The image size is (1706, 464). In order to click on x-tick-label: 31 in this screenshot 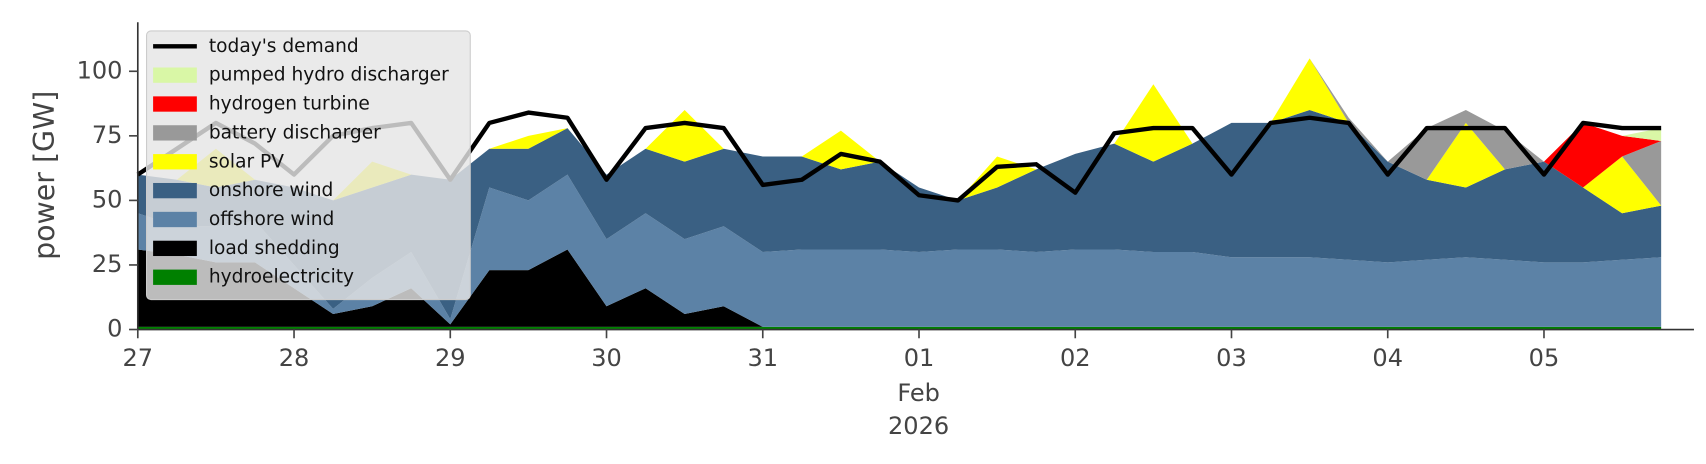, I will do `click(762, 358)`.